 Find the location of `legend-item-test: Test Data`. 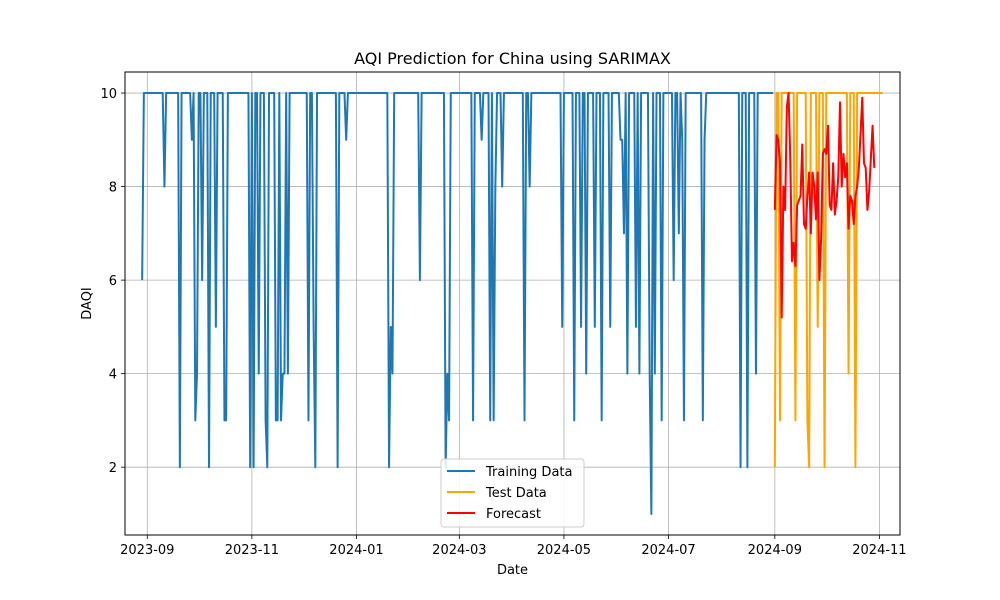

legend-item-test: Test Data is located at coordinates (497, 493).